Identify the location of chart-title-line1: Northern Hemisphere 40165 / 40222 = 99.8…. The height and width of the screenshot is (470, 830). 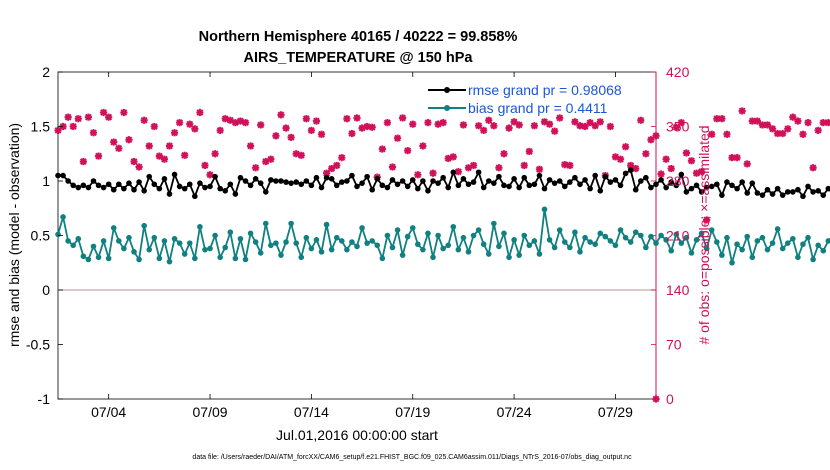
(358, 37).